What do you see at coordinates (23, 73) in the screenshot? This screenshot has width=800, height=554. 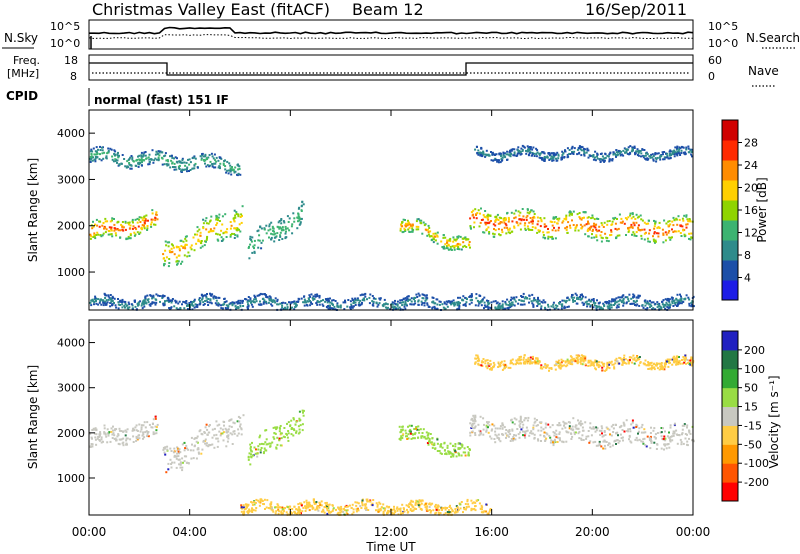 I see `freq-label-2: [MHz]` at bounding box center [23, 73].